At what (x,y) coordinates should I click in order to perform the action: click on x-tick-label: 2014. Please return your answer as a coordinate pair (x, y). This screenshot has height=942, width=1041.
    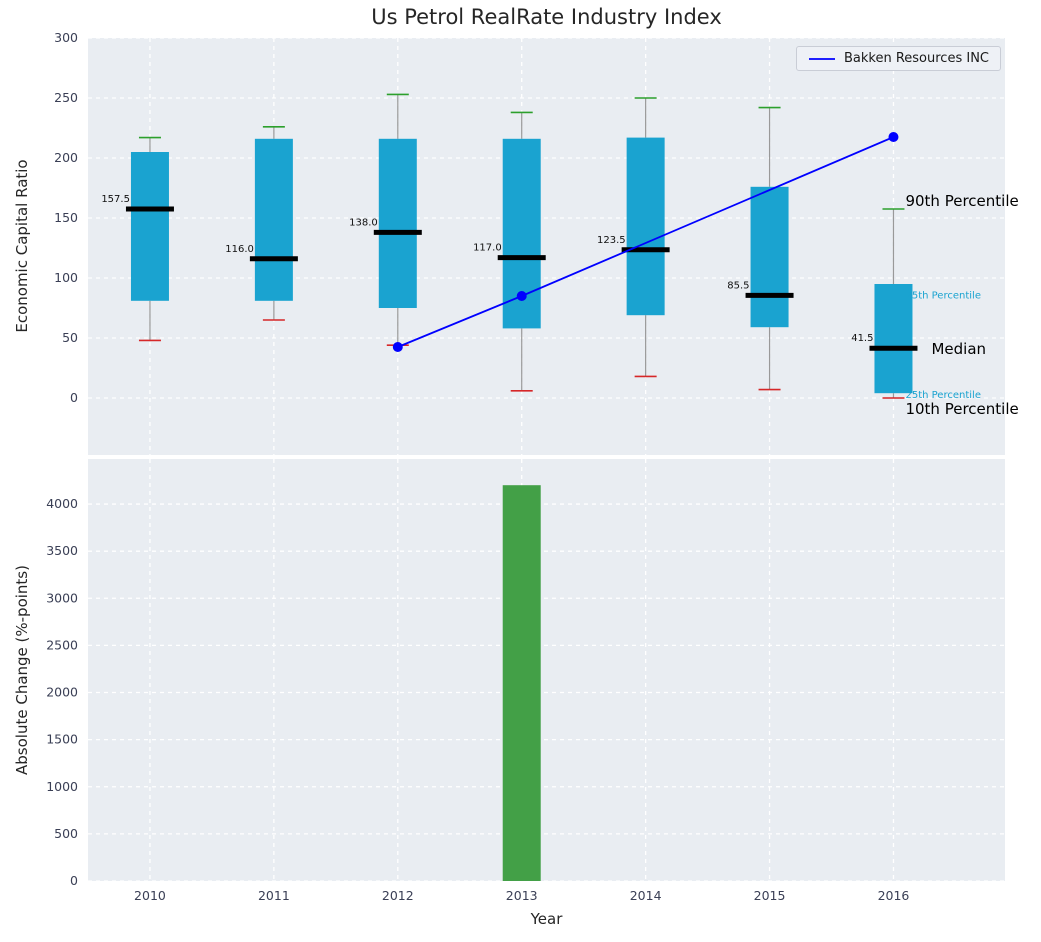
    Looking at the image, I should click on (646, 895).